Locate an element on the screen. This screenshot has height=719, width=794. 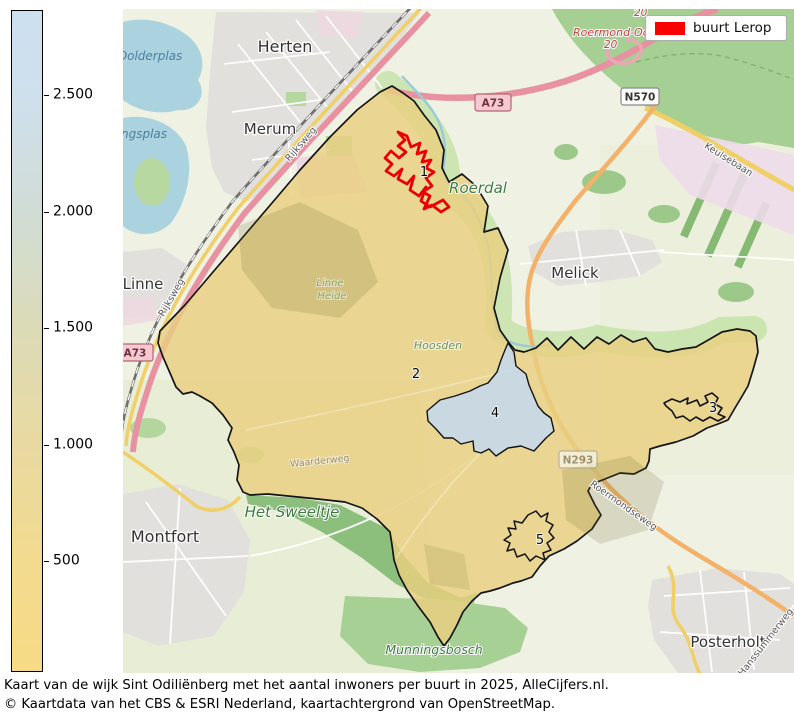
colorbar-tick-label: 500 is located at coordinates (66, 560).